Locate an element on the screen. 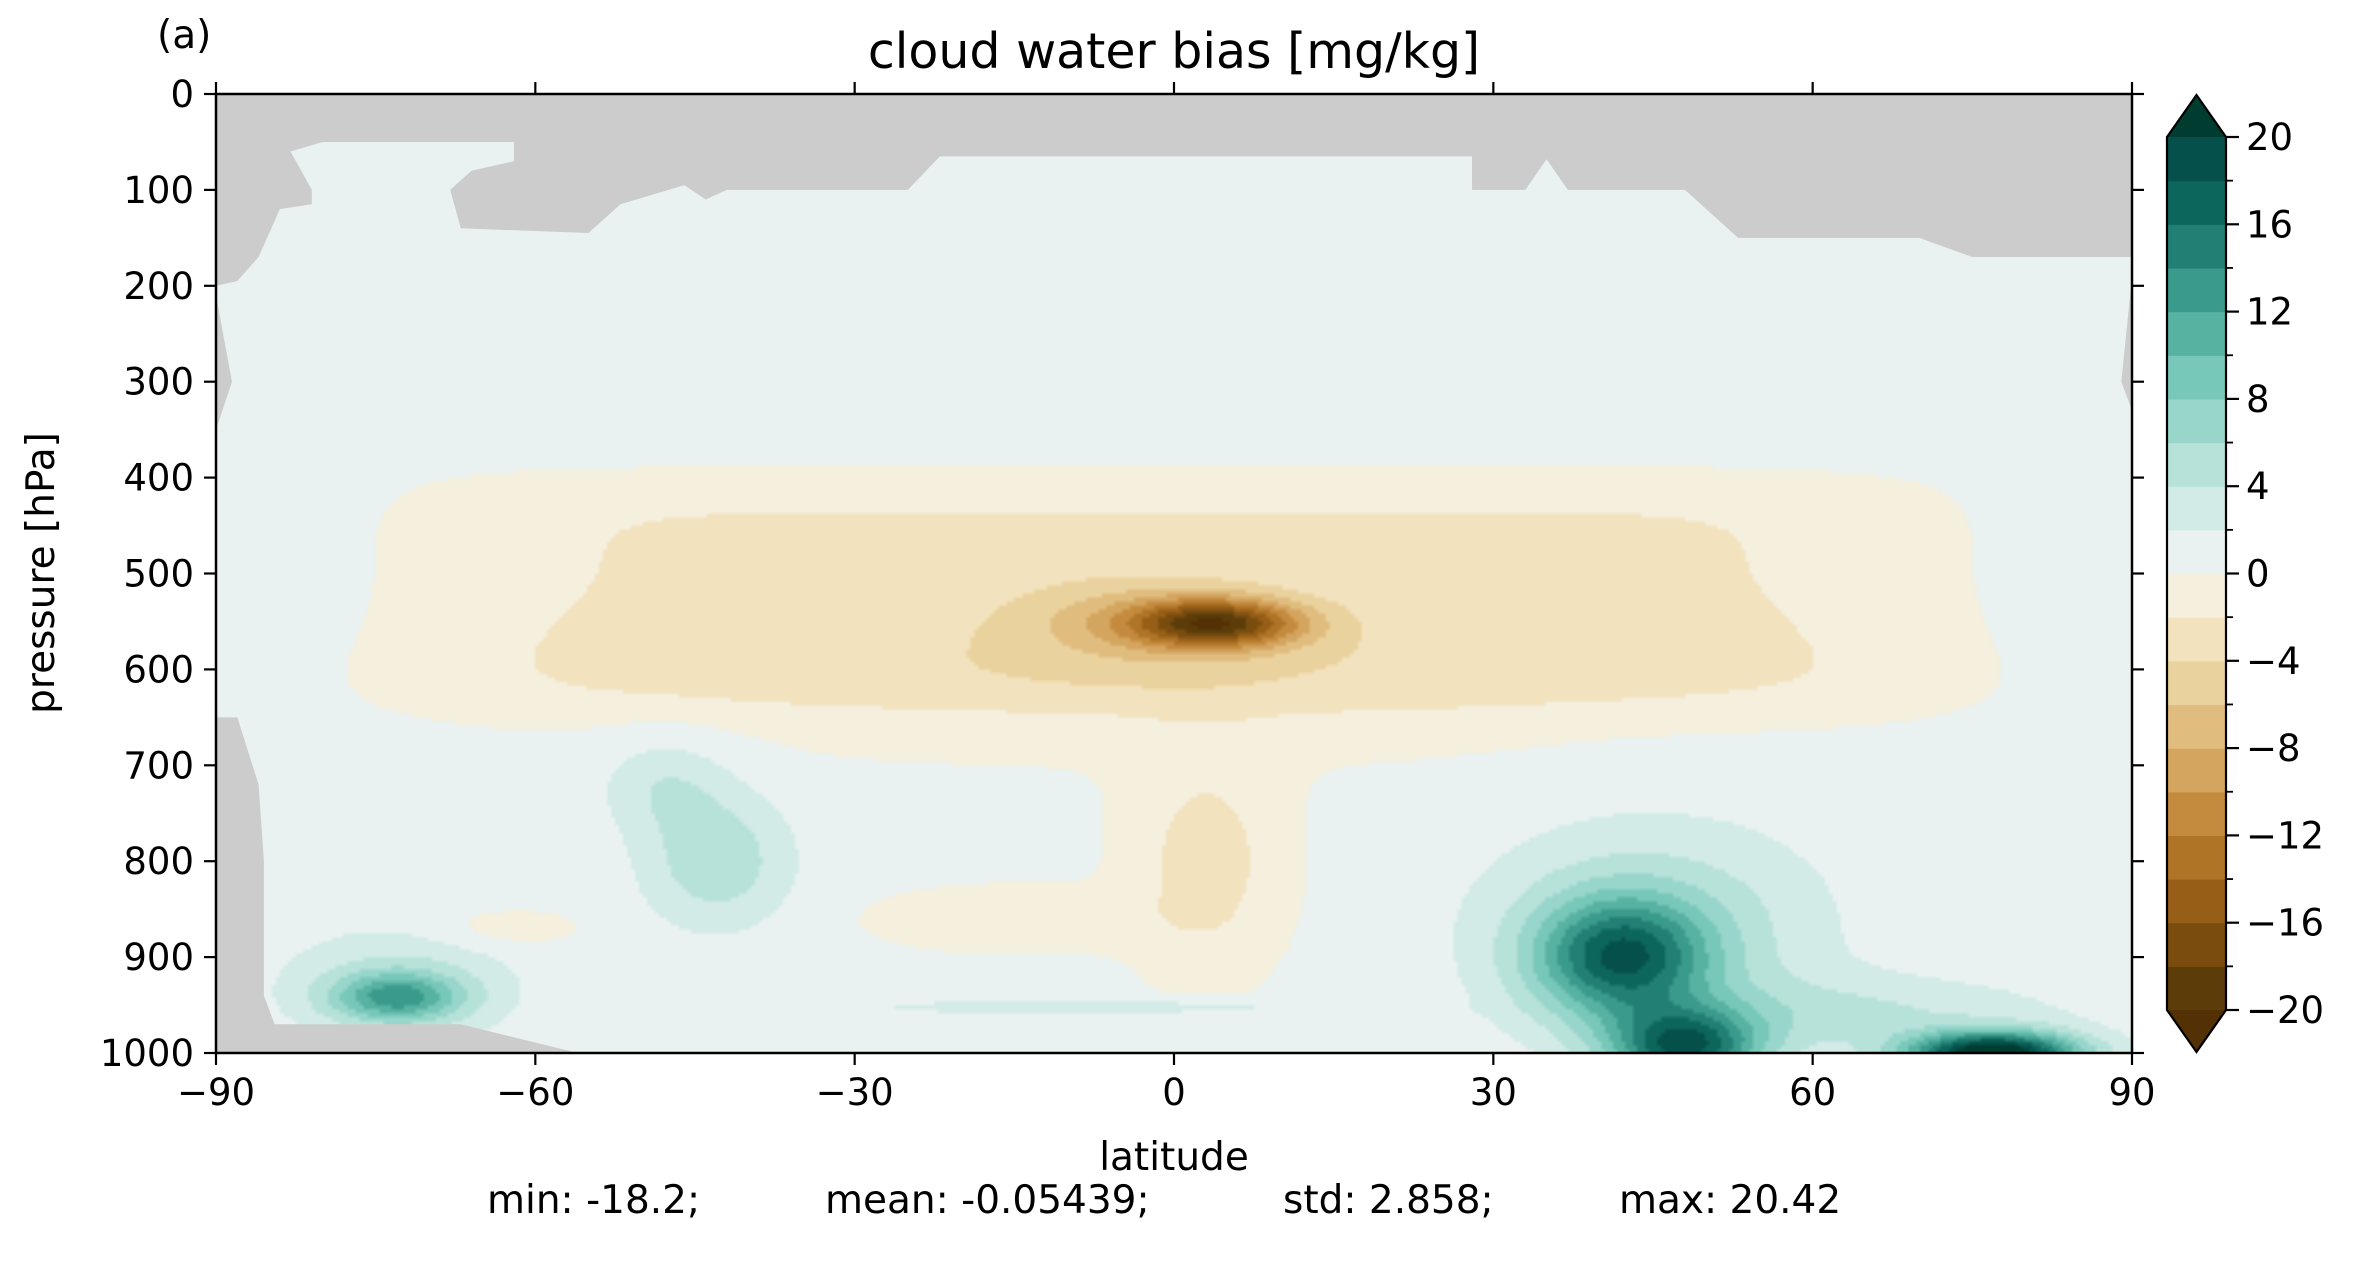  colorbar-extend-max is located at coordinates (2196, 116).